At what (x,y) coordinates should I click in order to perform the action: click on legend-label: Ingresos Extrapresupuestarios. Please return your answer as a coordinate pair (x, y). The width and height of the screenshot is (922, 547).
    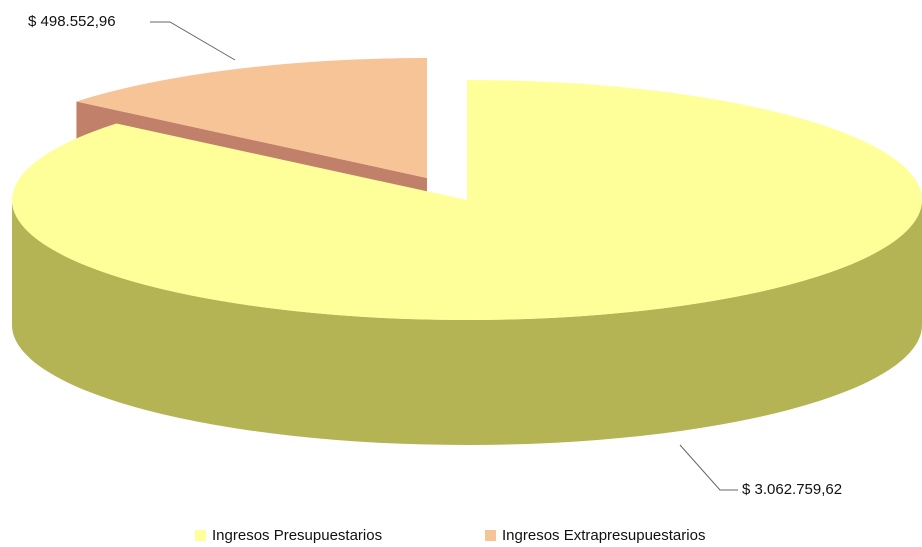
    Looking at the image, I should click on (603, 535).